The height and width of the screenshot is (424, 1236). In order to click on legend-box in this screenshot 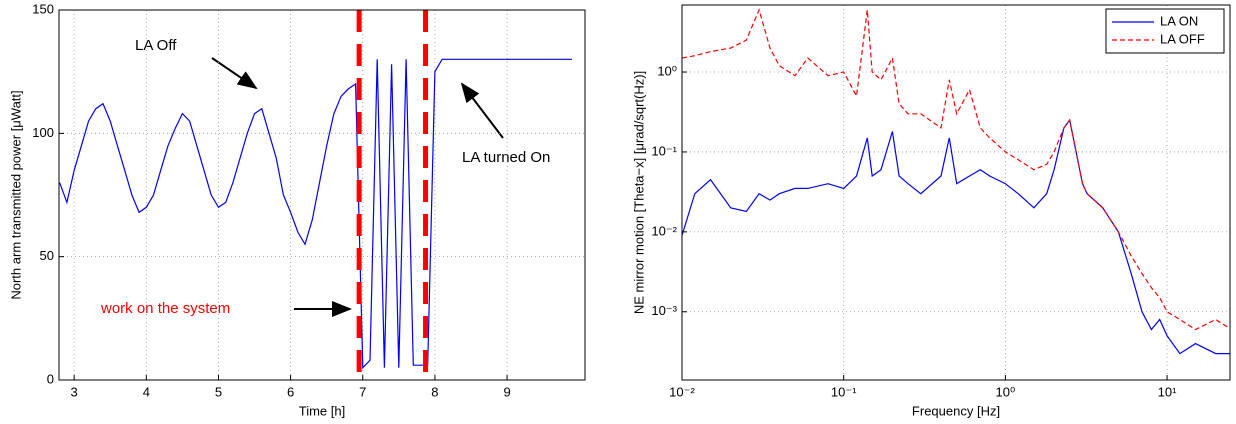, I will do `click(1165, 31)`.